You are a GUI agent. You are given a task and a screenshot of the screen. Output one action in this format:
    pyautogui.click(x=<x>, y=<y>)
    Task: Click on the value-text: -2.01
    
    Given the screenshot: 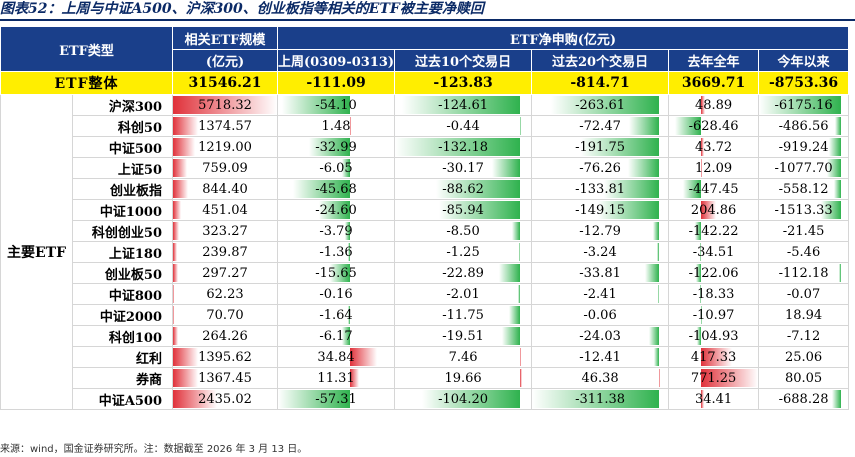 What is the action you would take?
    pyautogui.click(x=463, y=294)
    